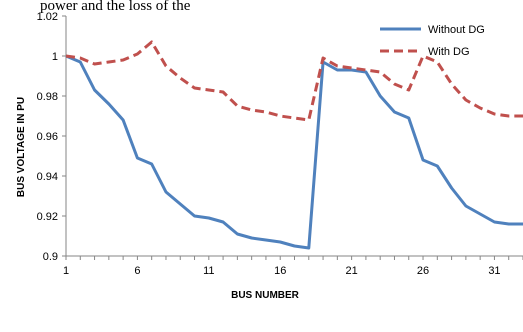  I want to click on y-tick-label: 0.92, so click(47, 217).